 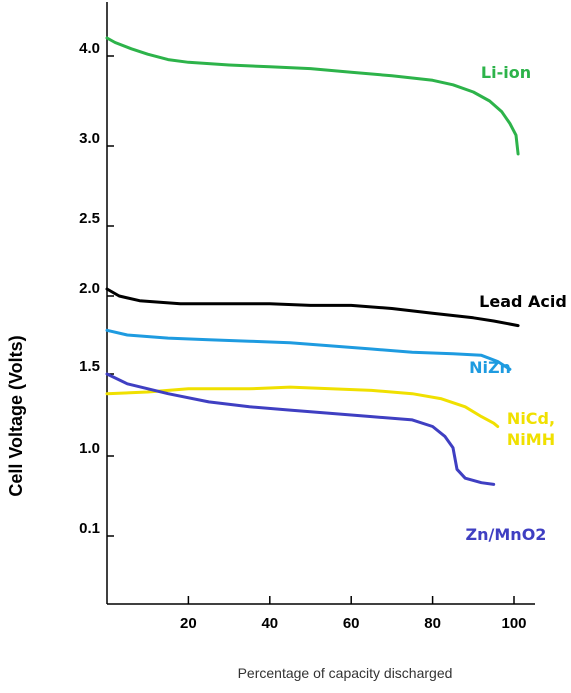 What do you see at coordinates (89, 288) in the screenshot?
I see `y-tick-label: 2.0` at bounding box center [89, 288].